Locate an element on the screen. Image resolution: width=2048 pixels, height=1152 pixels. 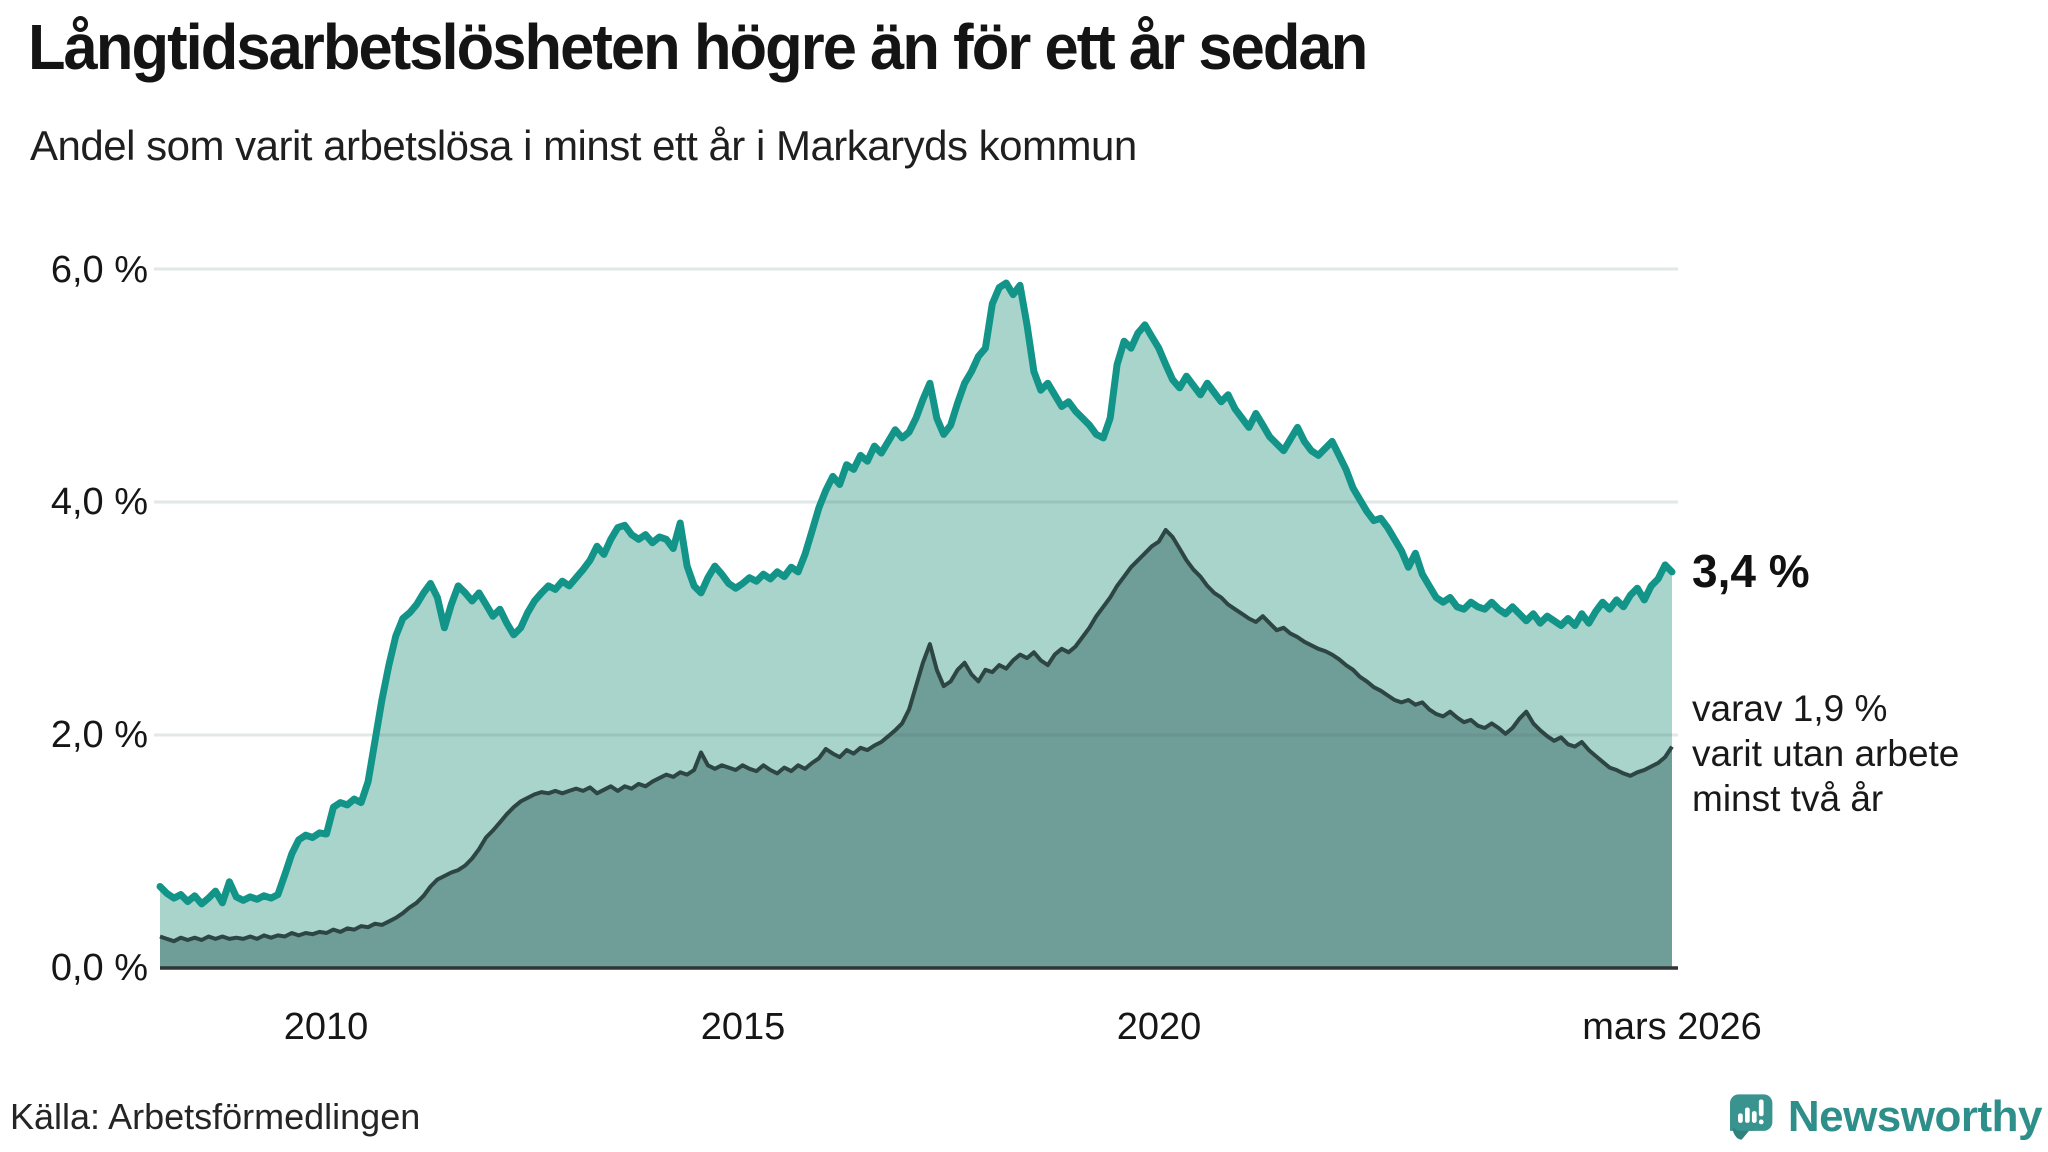
logo-exclamation-dot is located at coordinates (1761, 1122).